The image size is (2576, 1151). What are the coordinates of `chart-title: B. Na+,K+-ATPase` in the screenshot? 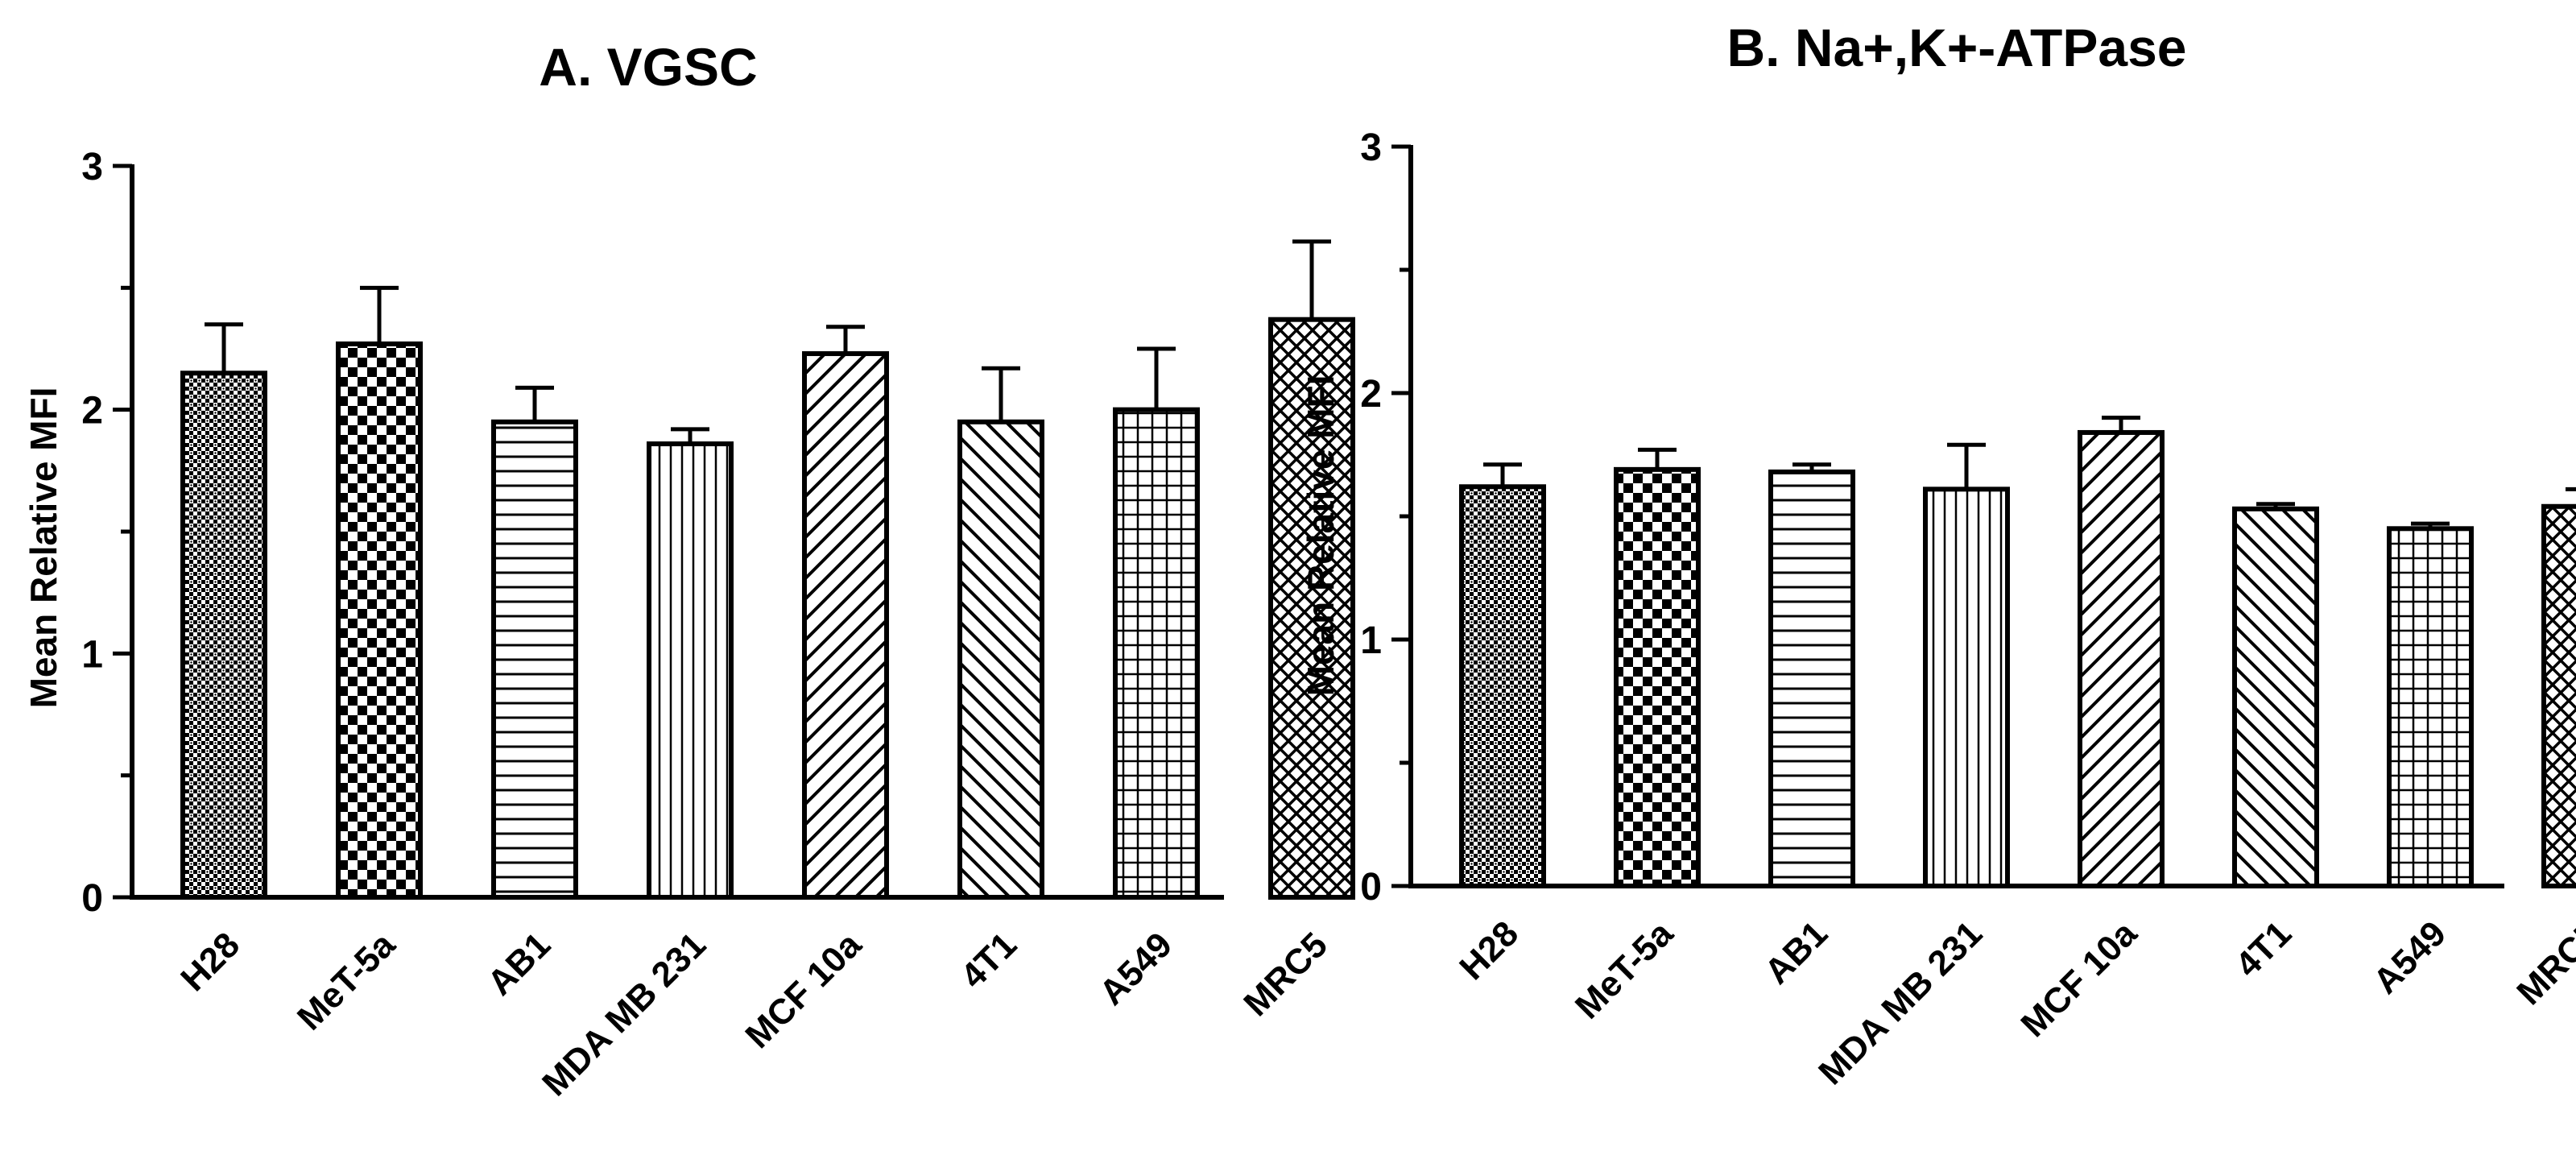 It's located at (1957, 47).